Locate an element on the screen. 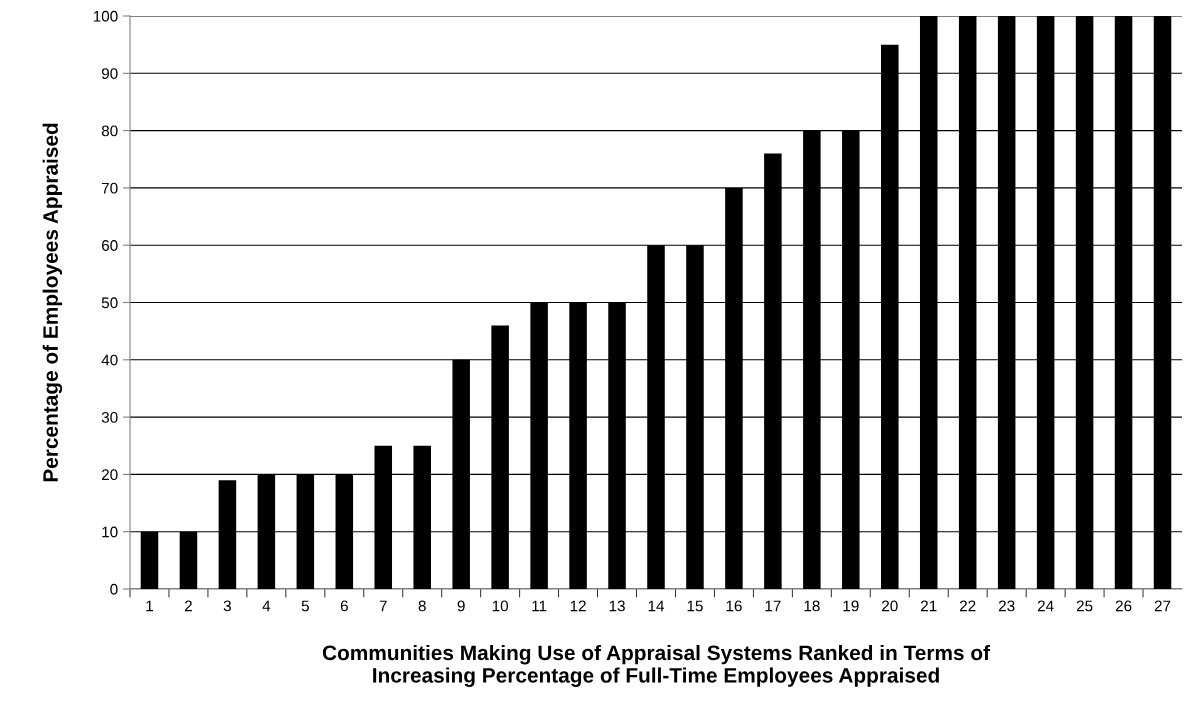 This screenshot has width=1187, height=719. x-tick-label: 20 is located at coordinates (890, 606).